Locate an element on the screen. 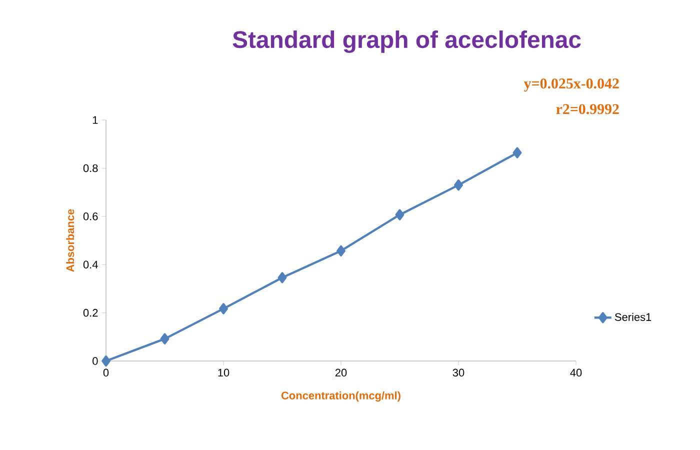 Image resolution: width=700 pixels, height=450 pixels. x-tick-label: 0 is located at coordinates (106, 372).